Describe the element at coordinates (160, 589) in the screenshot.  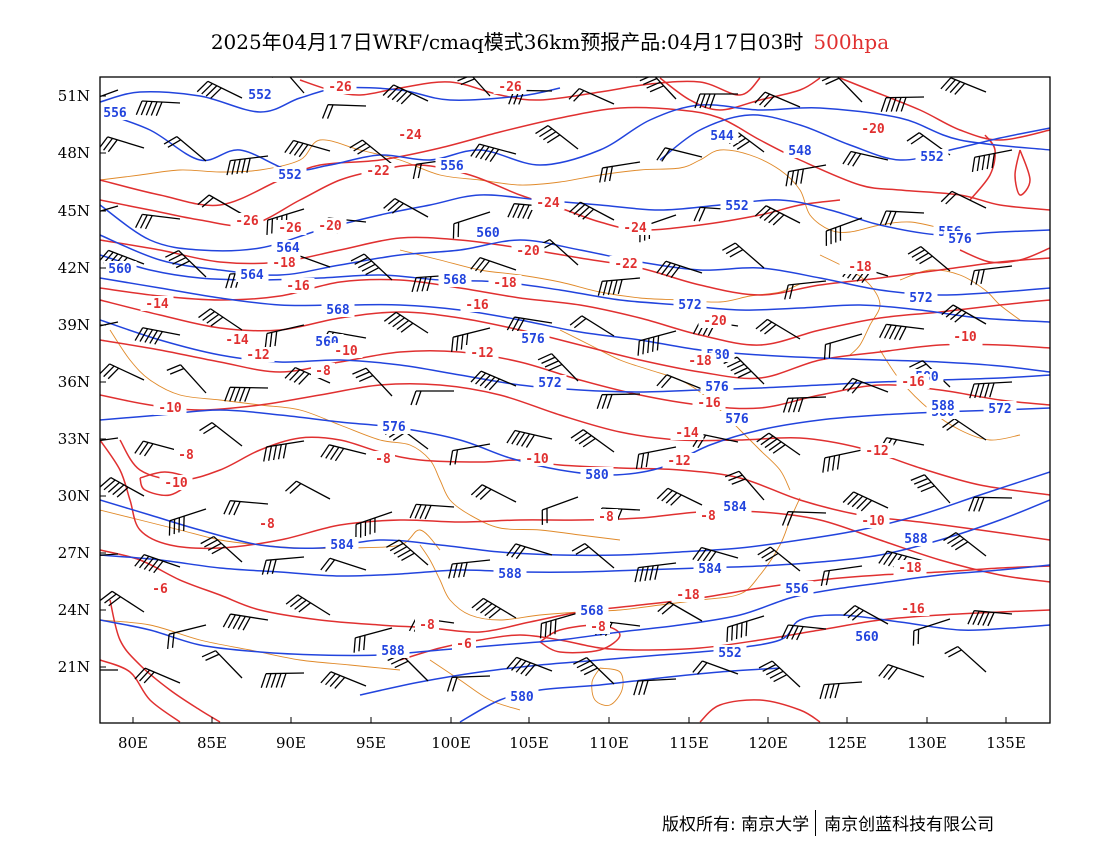
I see `temp-contour-label: -6` at that location.